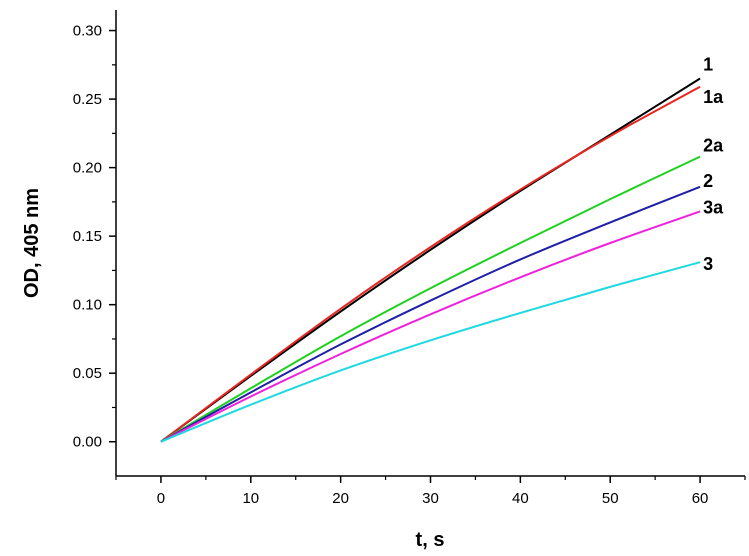 Image resolution: width=749 pixels, height=556 pixels. What do you see at coordinates (87, 168) in the screenshot?
I see `y-tick-label: 0.20` at bounding box center [87, 168].